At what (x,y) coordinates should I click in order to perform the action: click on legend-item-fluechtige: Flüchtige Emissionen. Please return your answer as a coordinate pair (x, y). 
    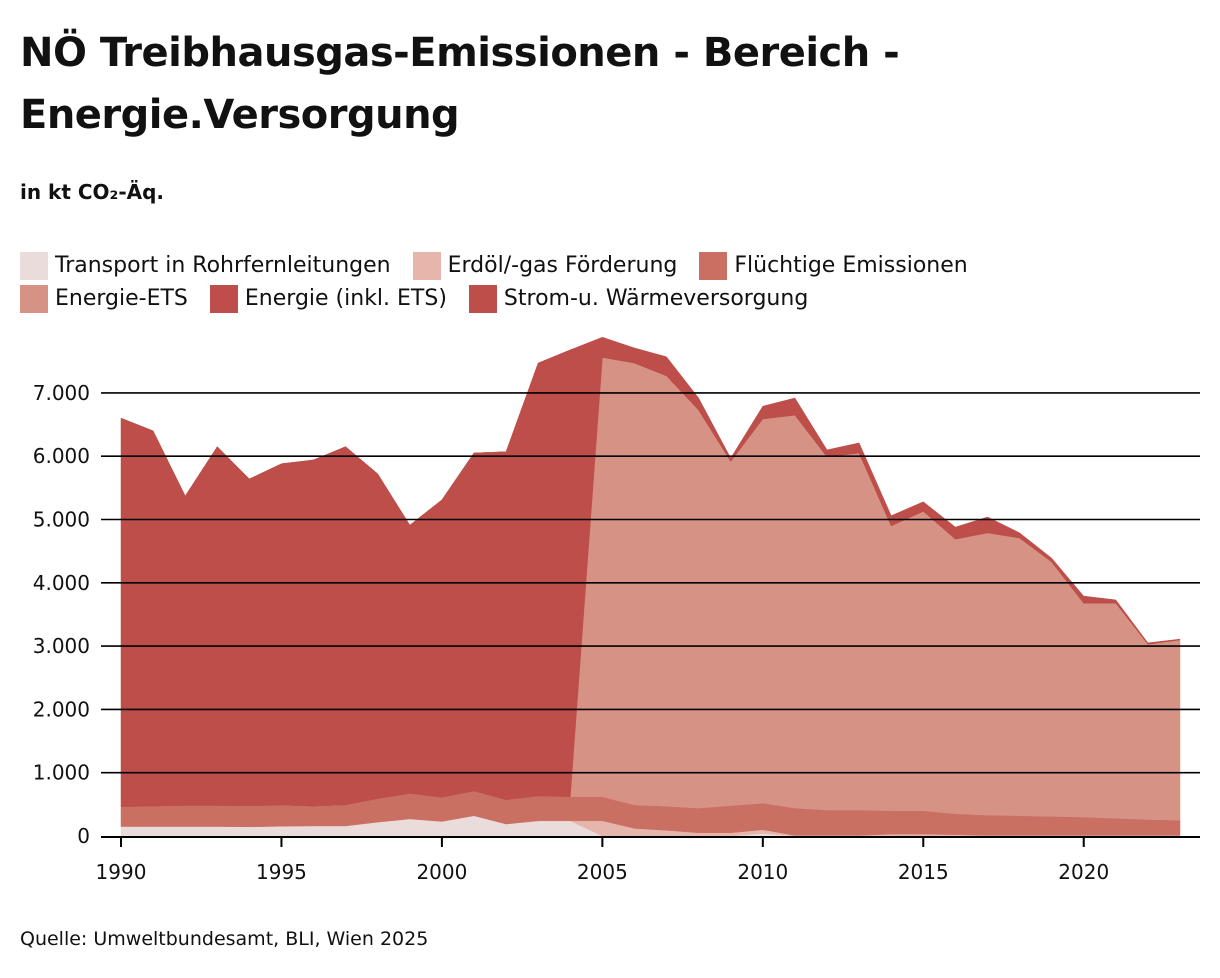
    Looking at the image, I should click on (833, 265).